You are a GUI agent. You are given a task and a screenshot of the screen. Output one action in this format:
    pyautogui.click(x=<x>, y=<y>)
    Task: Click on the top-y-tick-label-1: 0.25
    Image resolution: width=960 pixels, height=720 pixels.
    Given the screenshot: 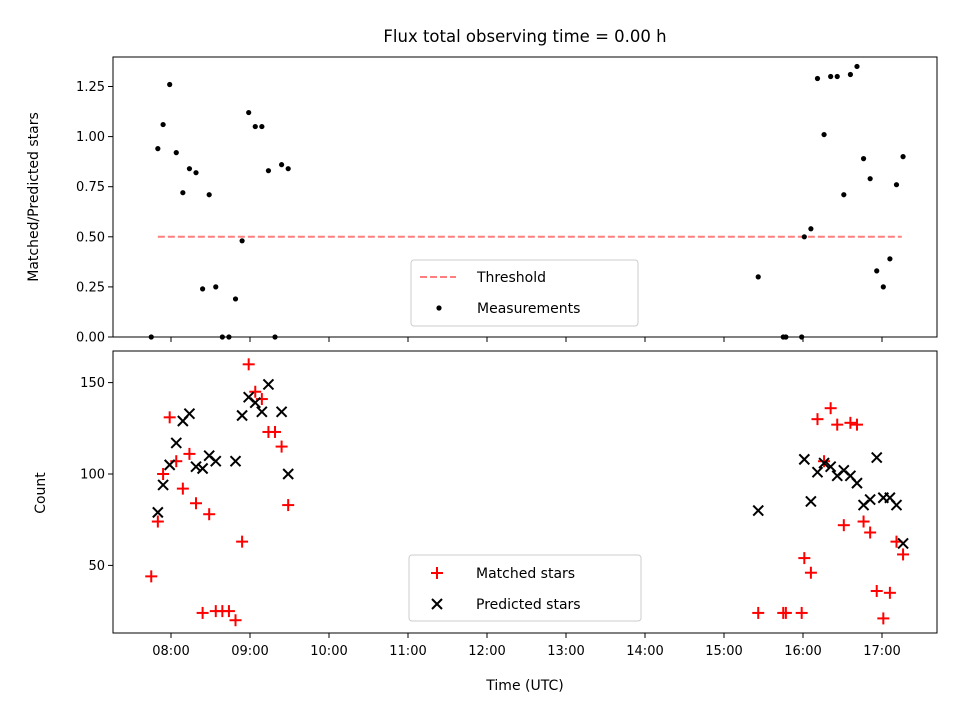 What is the action you would take?
    pyautogui.click(x=90, y=287)
    